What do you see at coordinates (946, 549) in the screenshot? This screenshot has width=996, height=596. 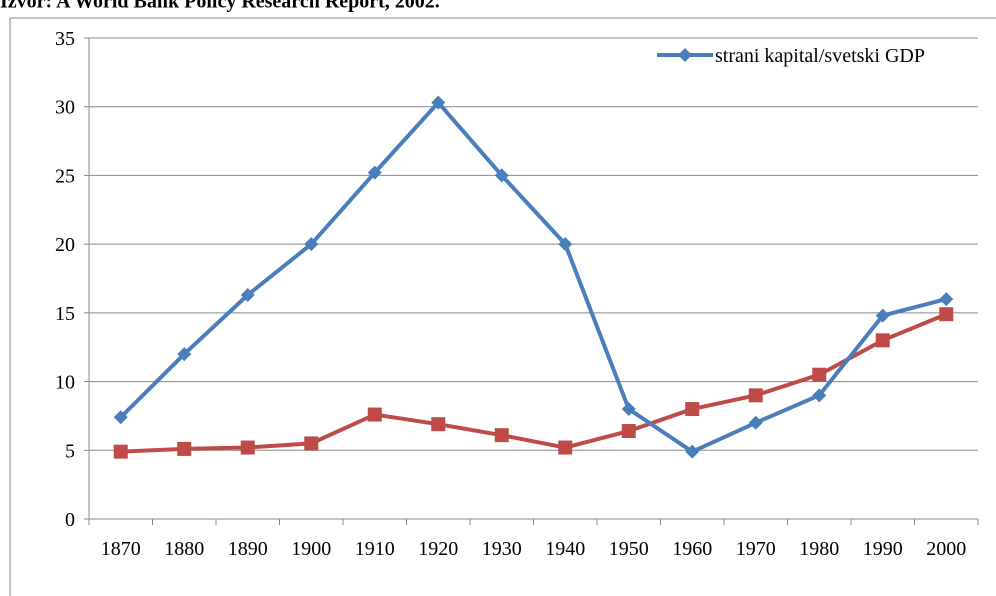 I see `x-tick-label: 2000` at bounding box center [946, 549].